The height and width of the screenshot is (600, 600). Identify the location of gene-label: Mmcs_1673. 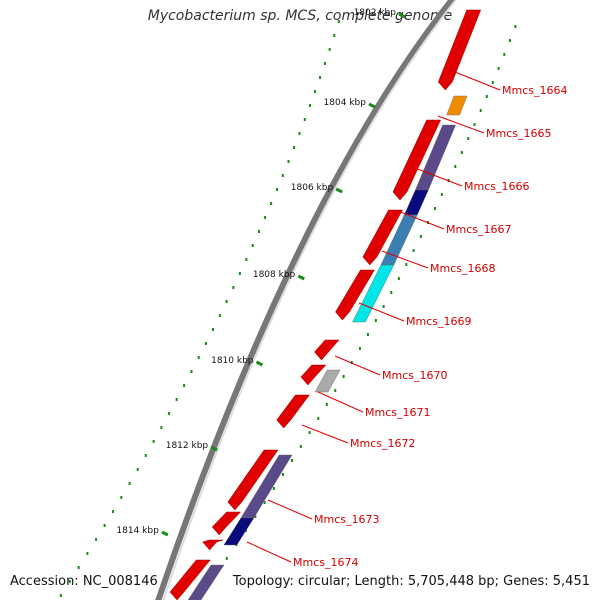
(346, 519).